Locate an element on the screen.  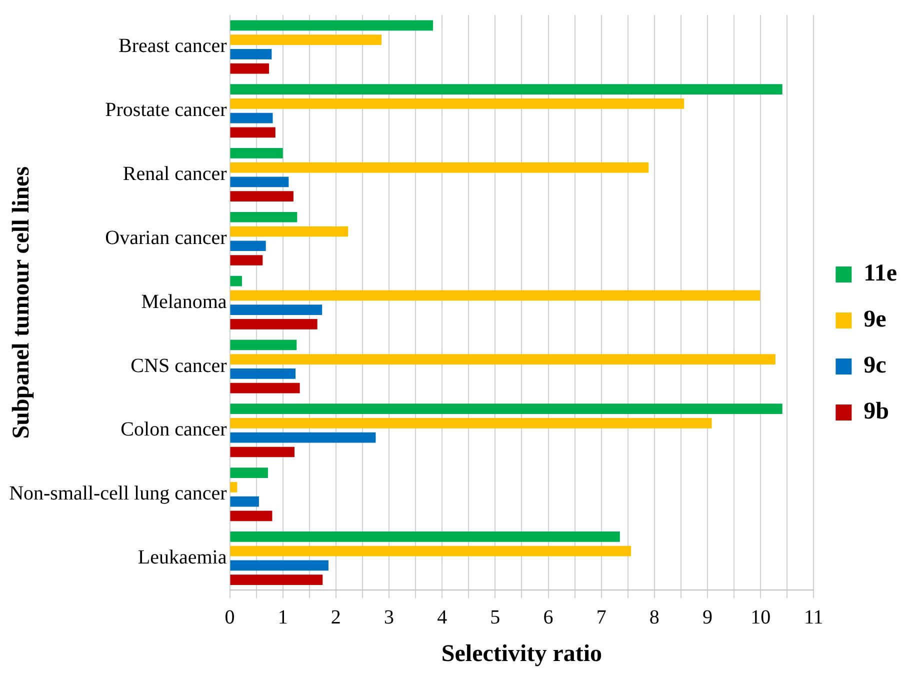
y-tick-label: Prostate cancer is located at coordinates (166, 110).